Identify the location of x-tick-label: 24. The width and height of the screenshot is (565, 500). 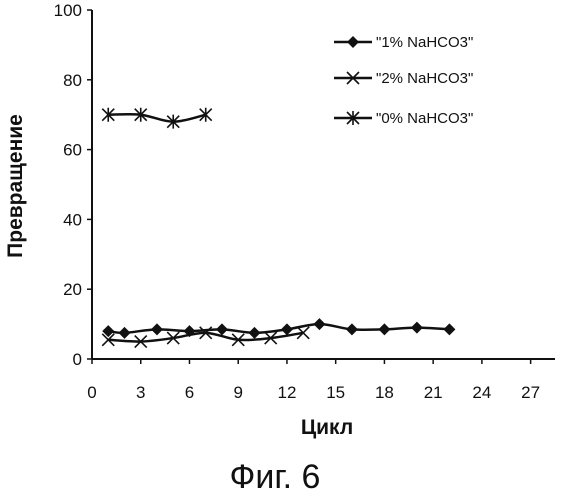
(481, 392).